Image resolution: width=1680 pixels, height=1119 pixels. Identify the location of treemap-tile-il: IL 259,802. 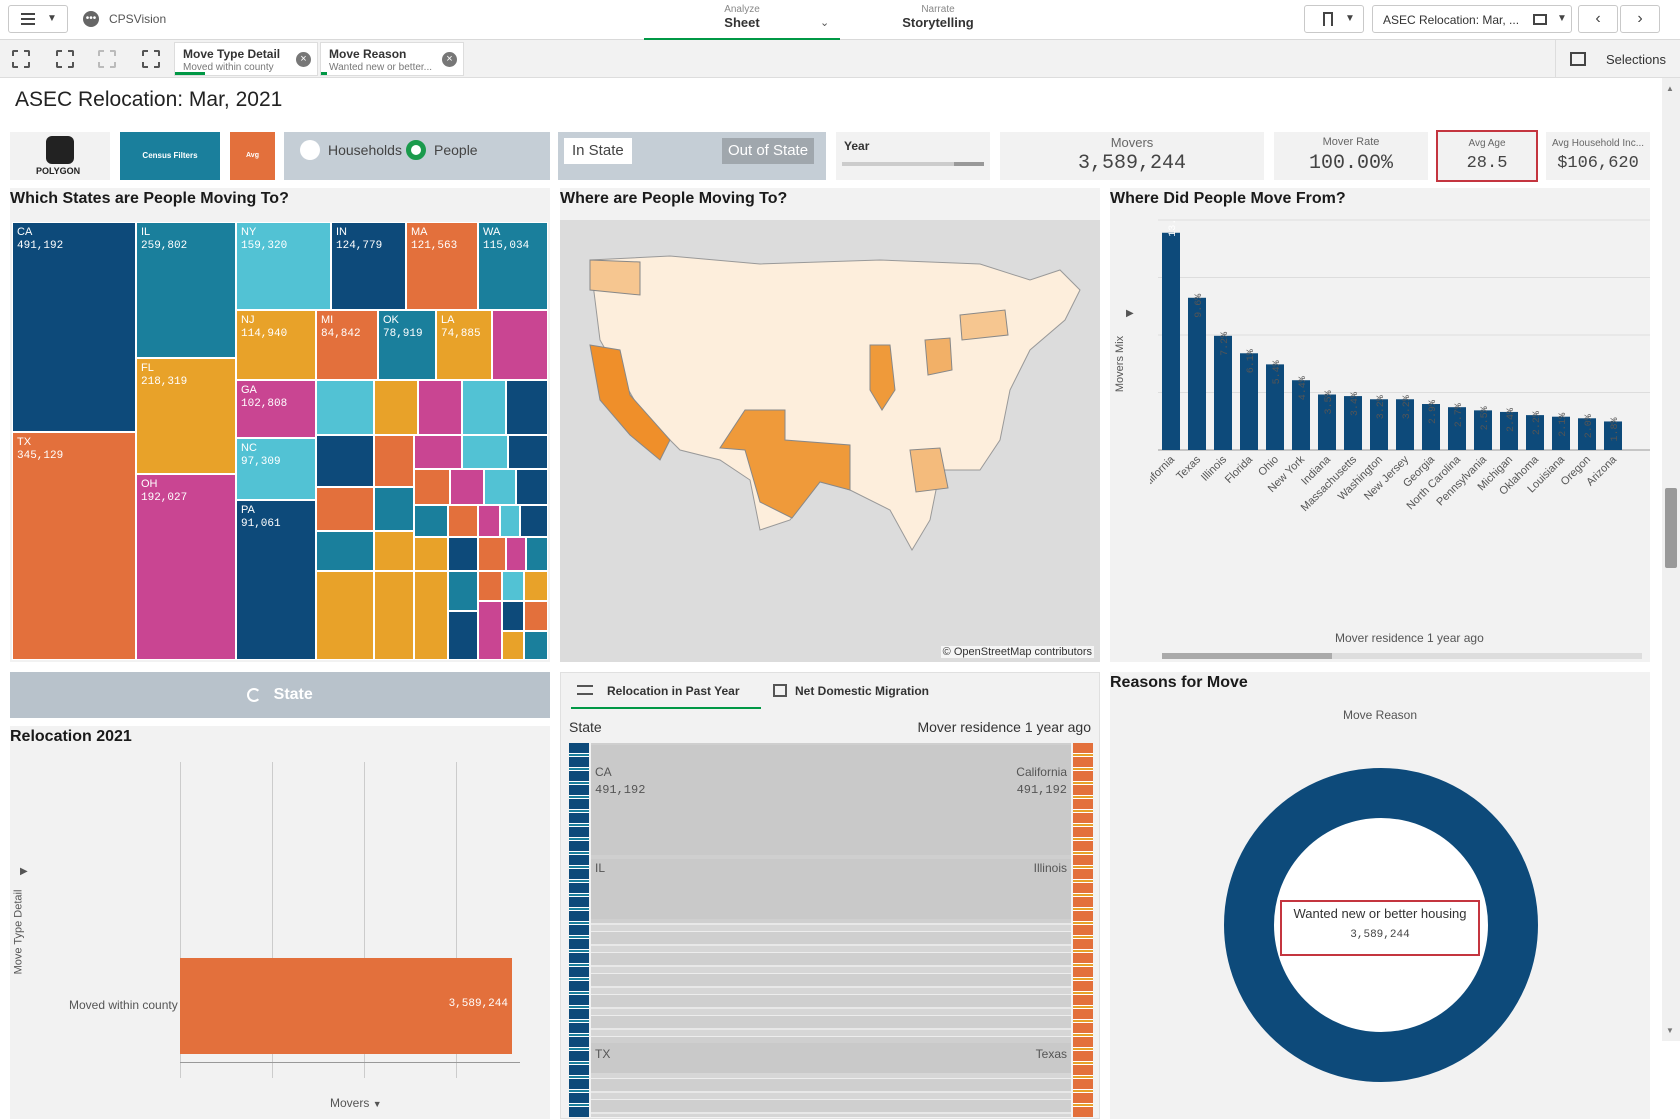
(186, 290).